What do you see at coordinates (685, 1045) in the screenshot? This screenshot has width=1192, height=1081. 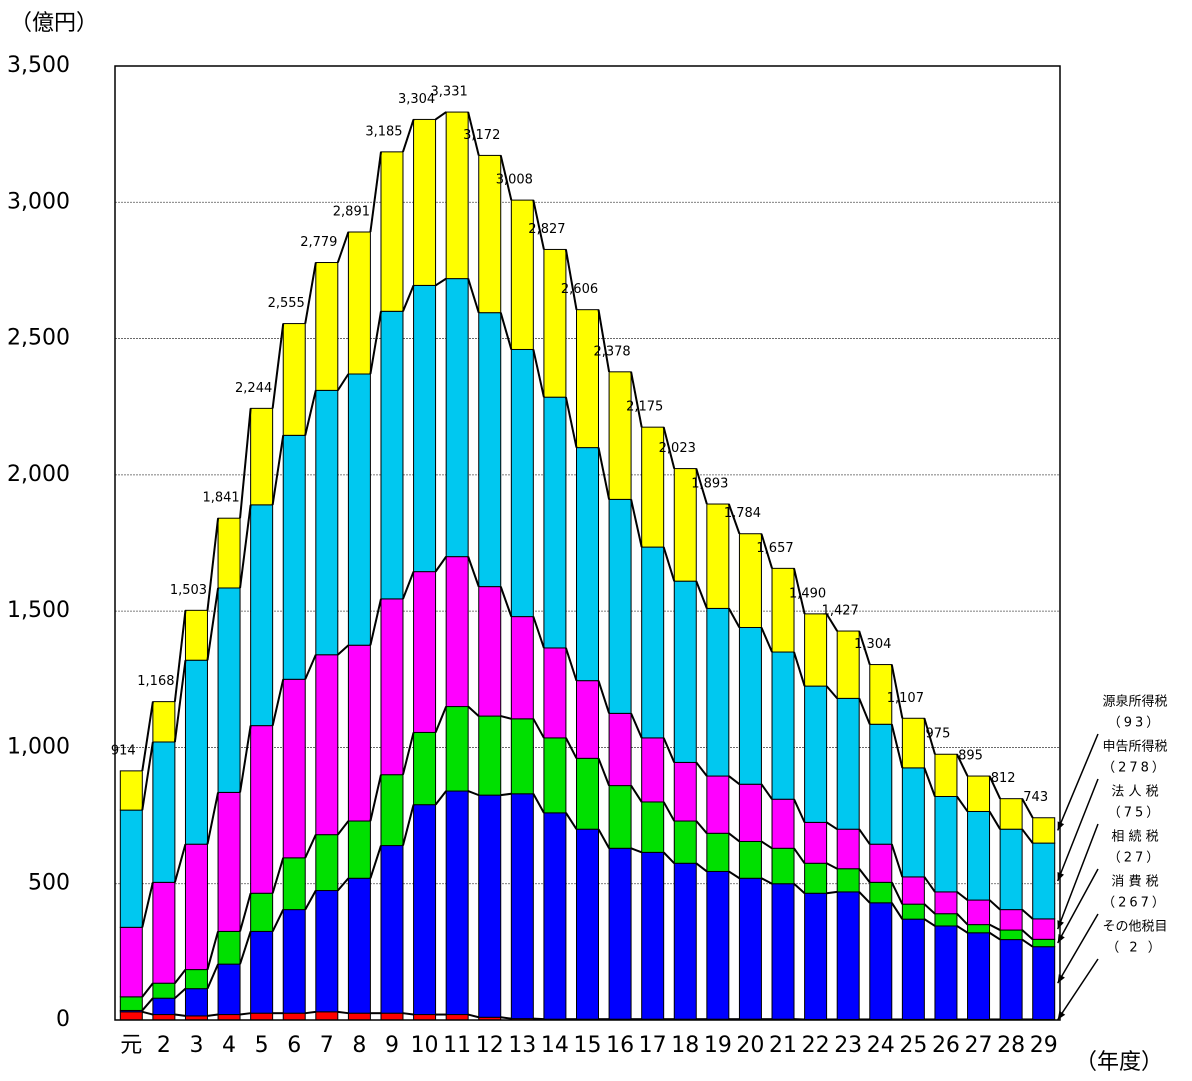 I see `x-tick-label: 18` at bounding box center [685, 1045].